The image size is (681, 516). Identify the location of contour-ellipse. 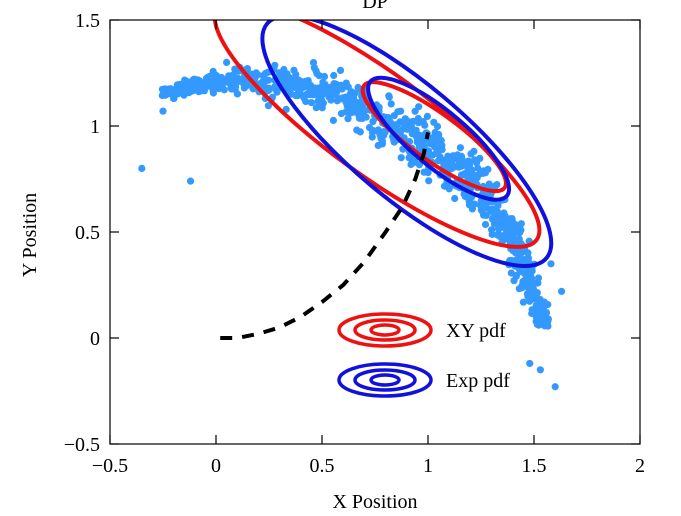
(434, 137).